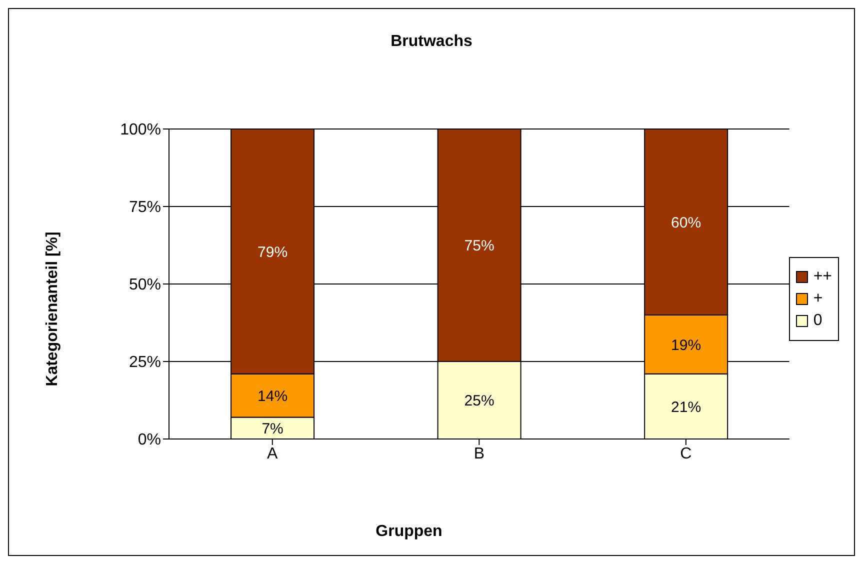  I want to click on data-label: 14%, so click(273, 396).